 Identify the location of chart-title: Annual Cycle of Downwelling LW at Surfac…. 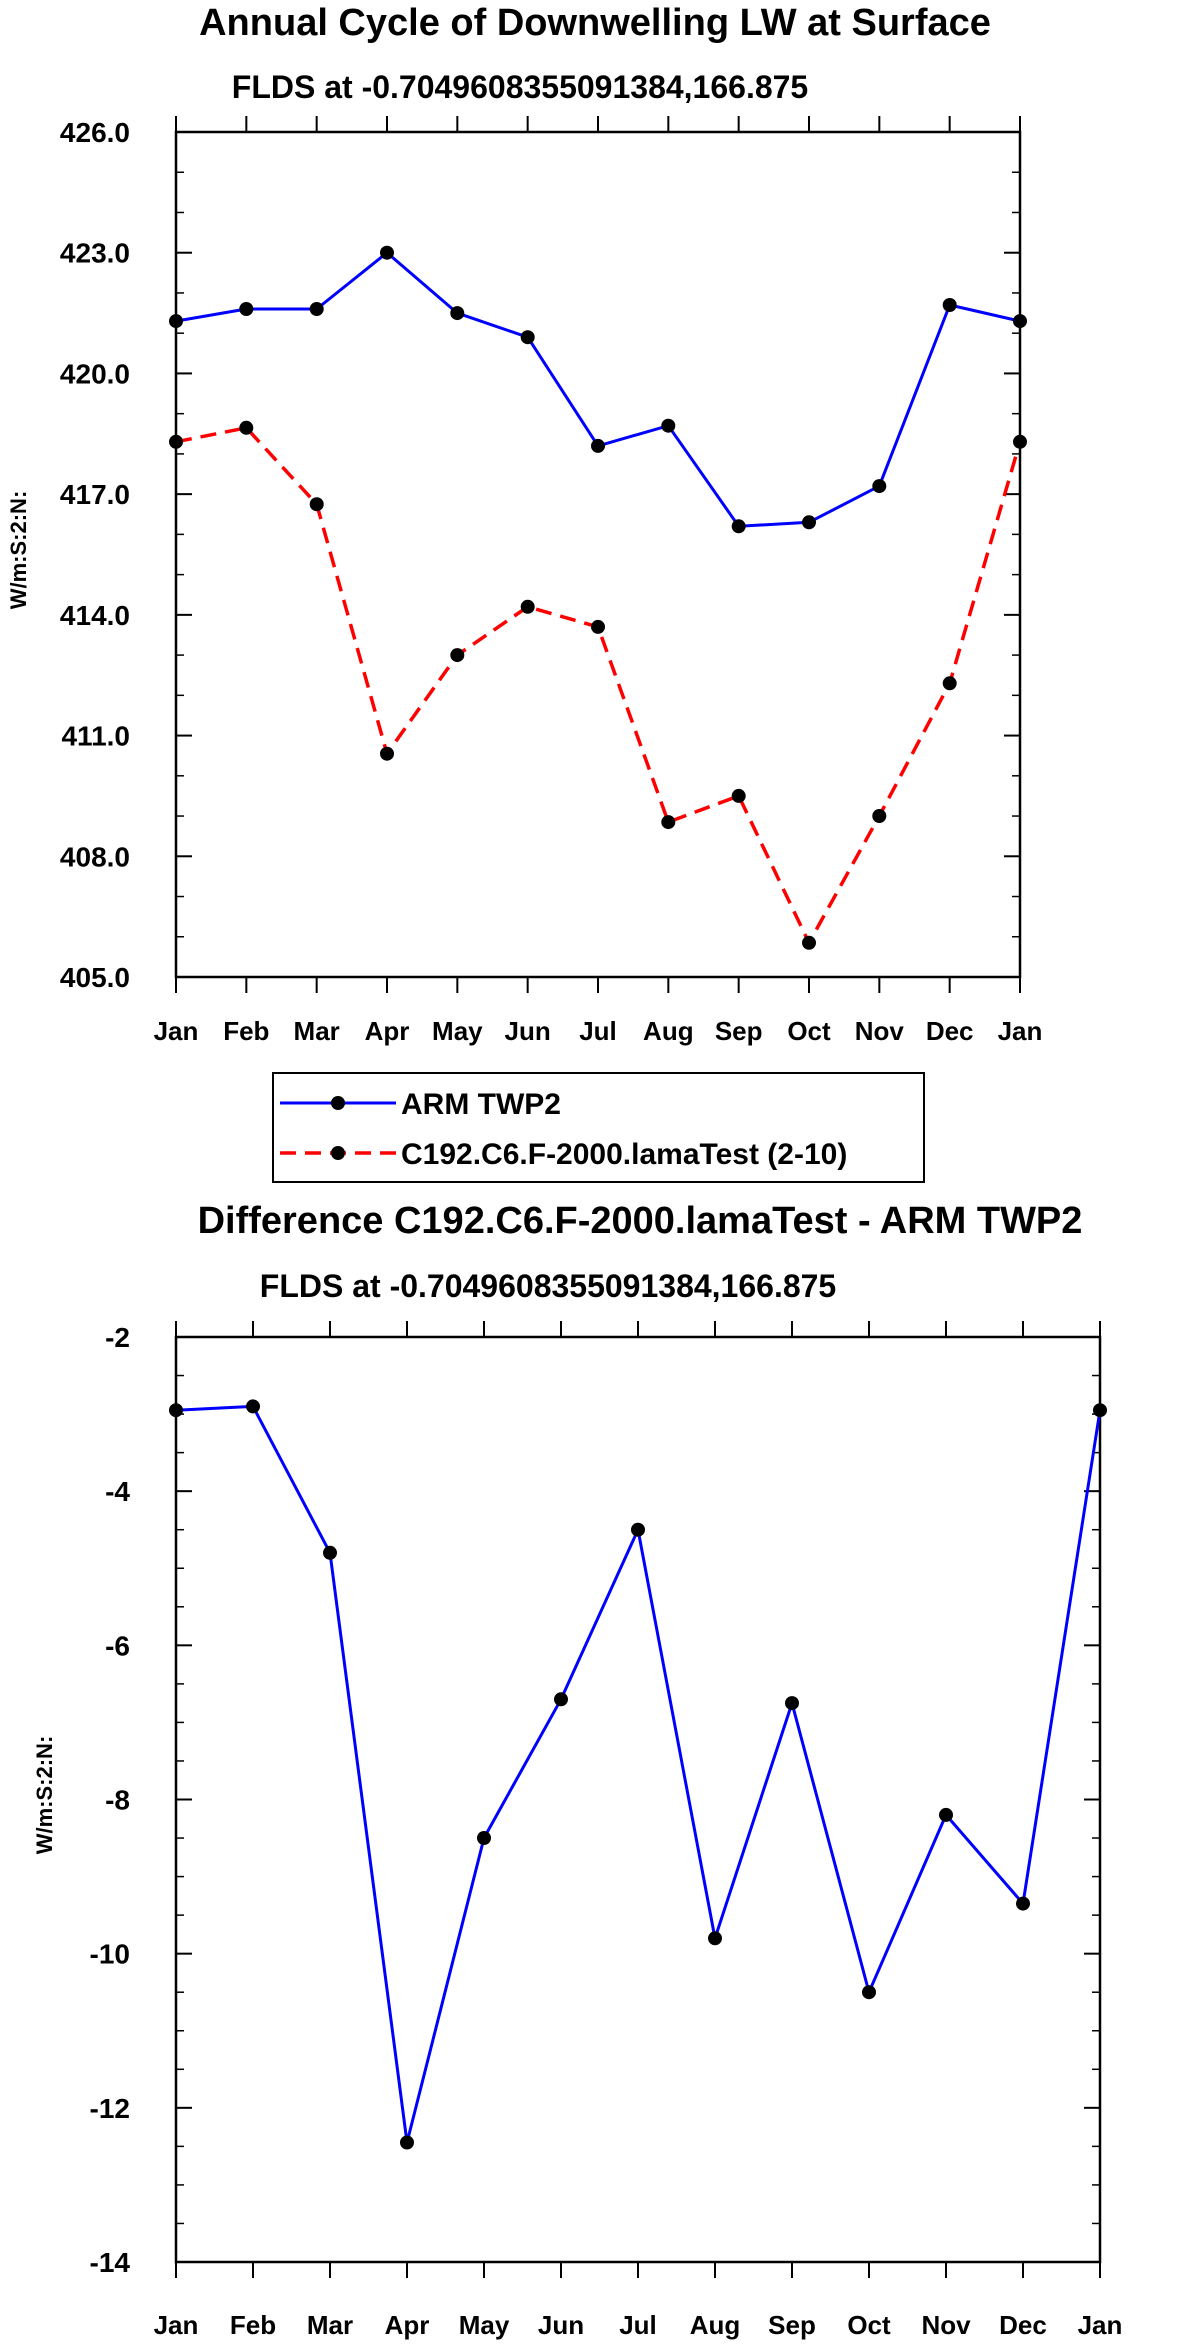
(595, 23).